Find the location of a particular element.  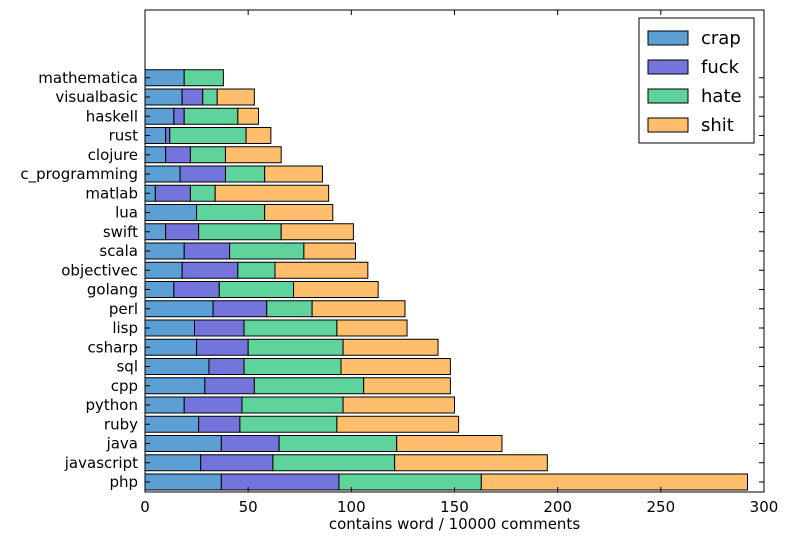

y-tick-label-cpp: cpp is located at coordinates (124, 386).